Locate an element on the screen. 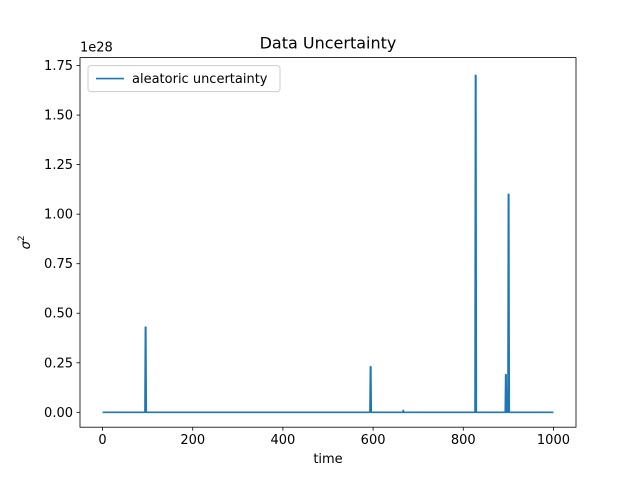  y-tick-label: 1.00 is located at coordinates (58, 215).